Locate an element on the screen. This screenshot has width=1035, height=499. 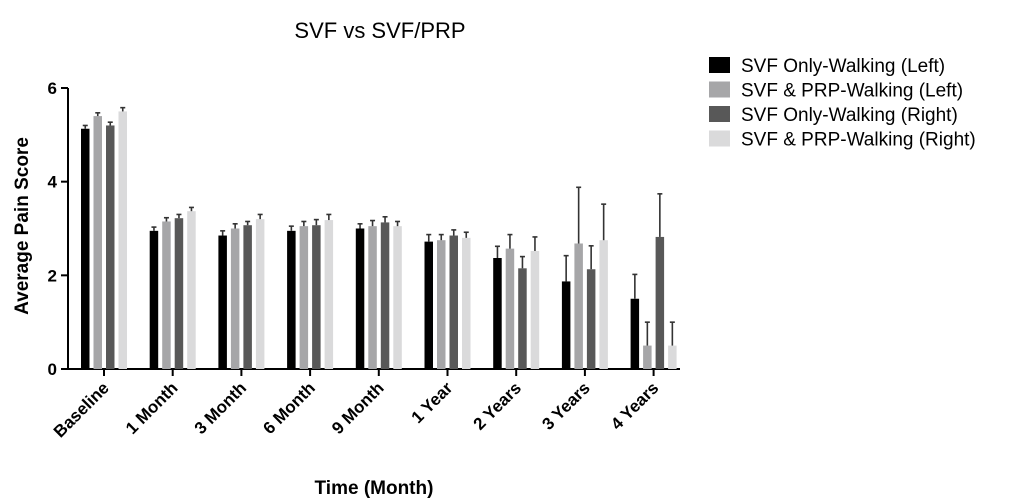
legend-label: SVF Only-Walking (Left) is located at coordinates (843, 66).